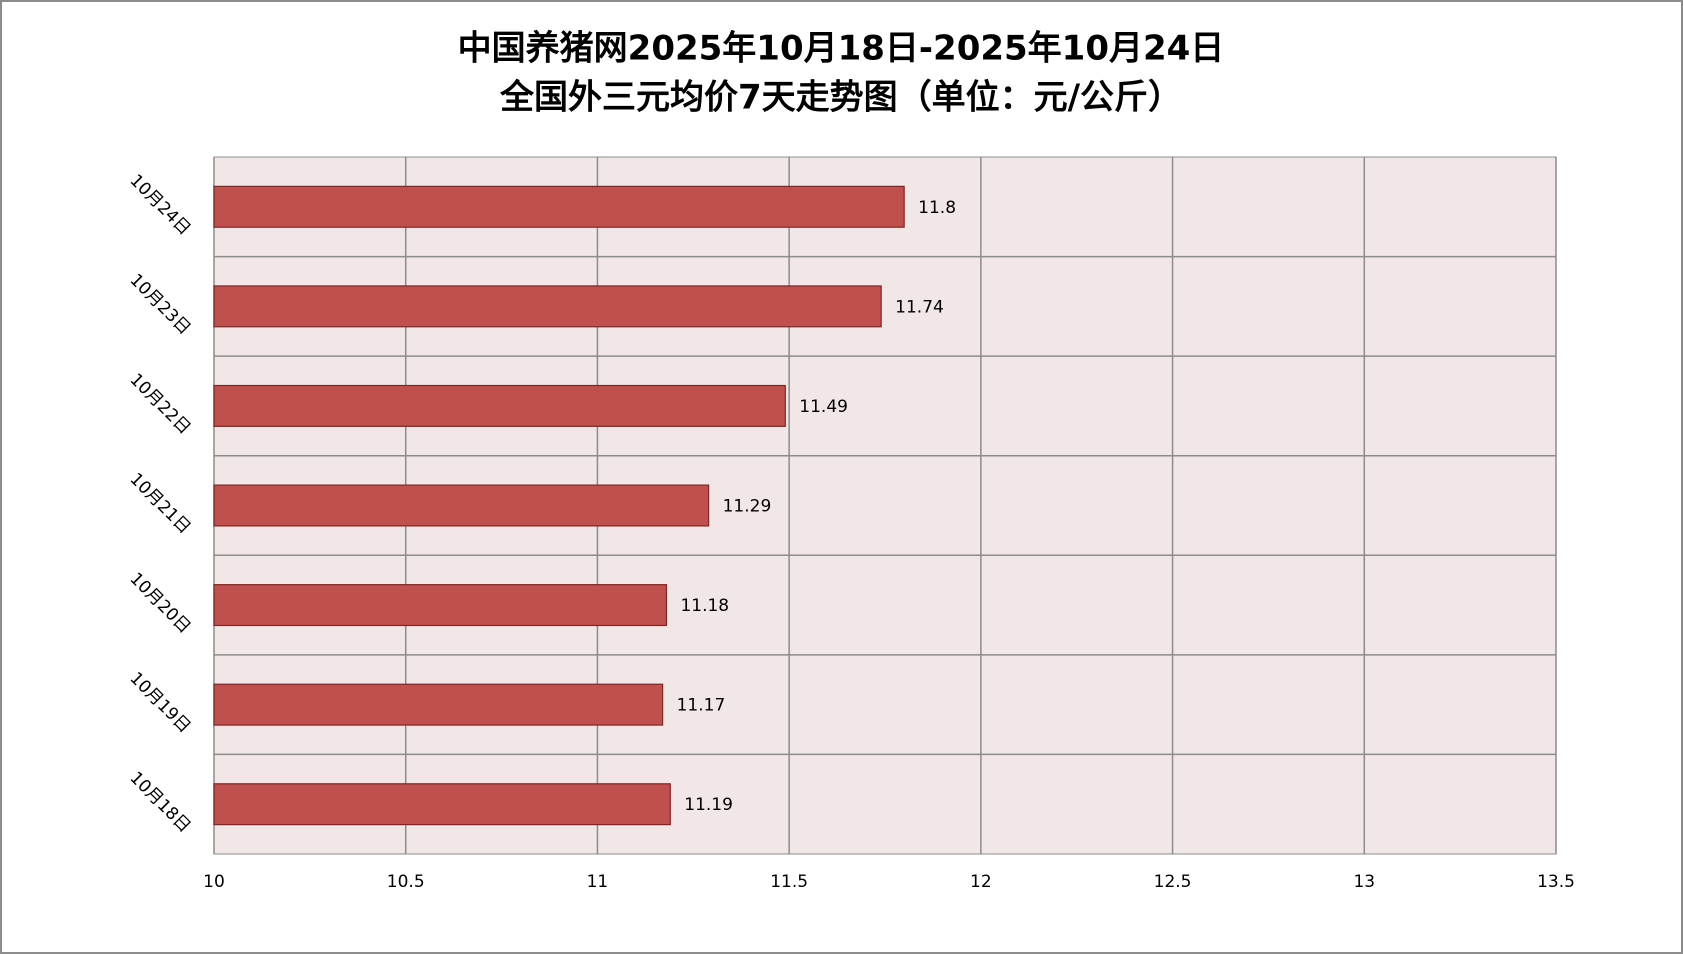 The height and width of the screenshot is (954, 1683). I want to click on x-tick-label: 11.5, so click(789, 882).